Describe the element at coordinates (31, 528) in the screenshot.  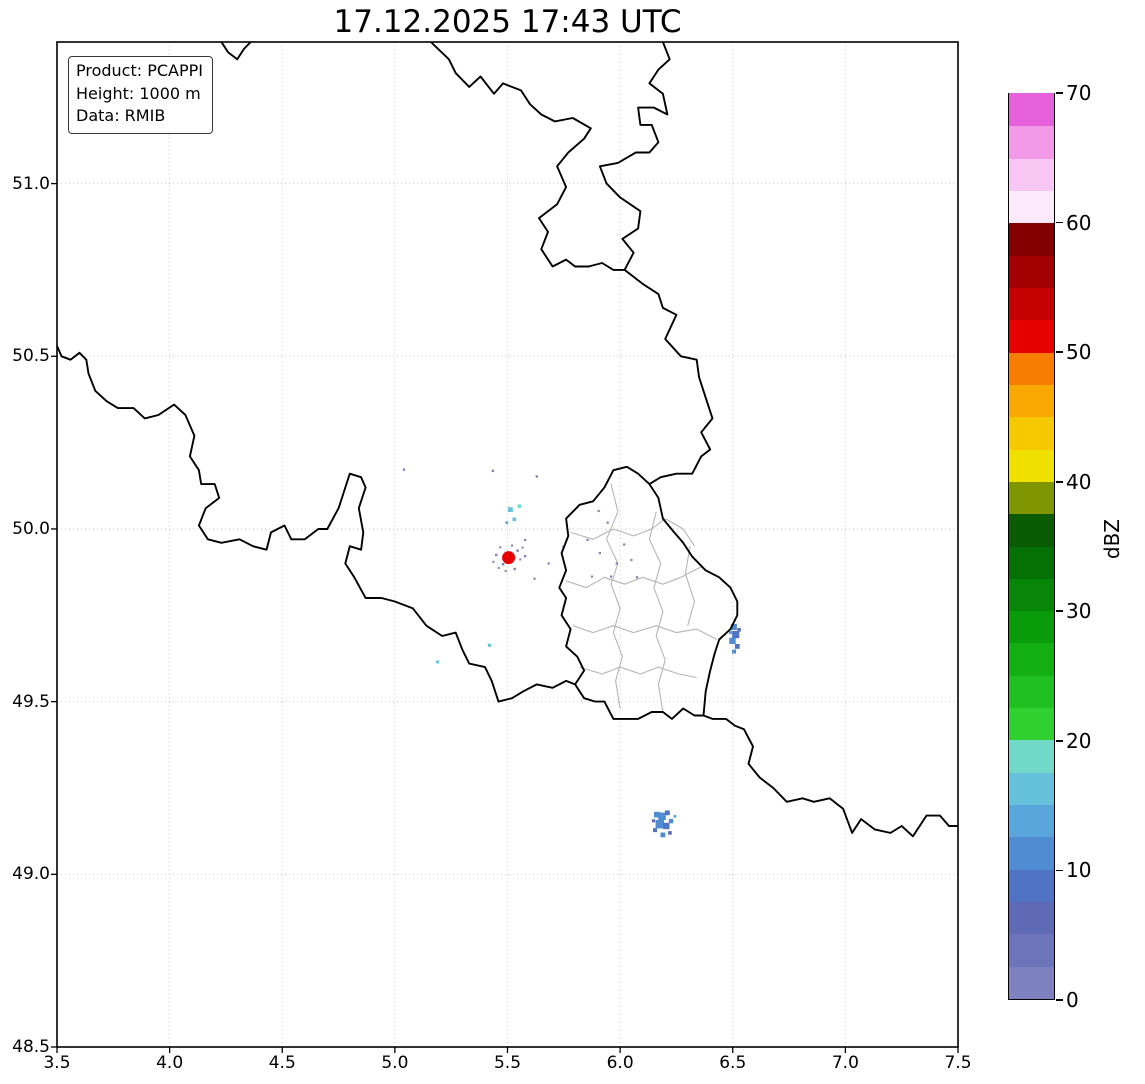
I see `y-tick-label: 50.0` at that location.